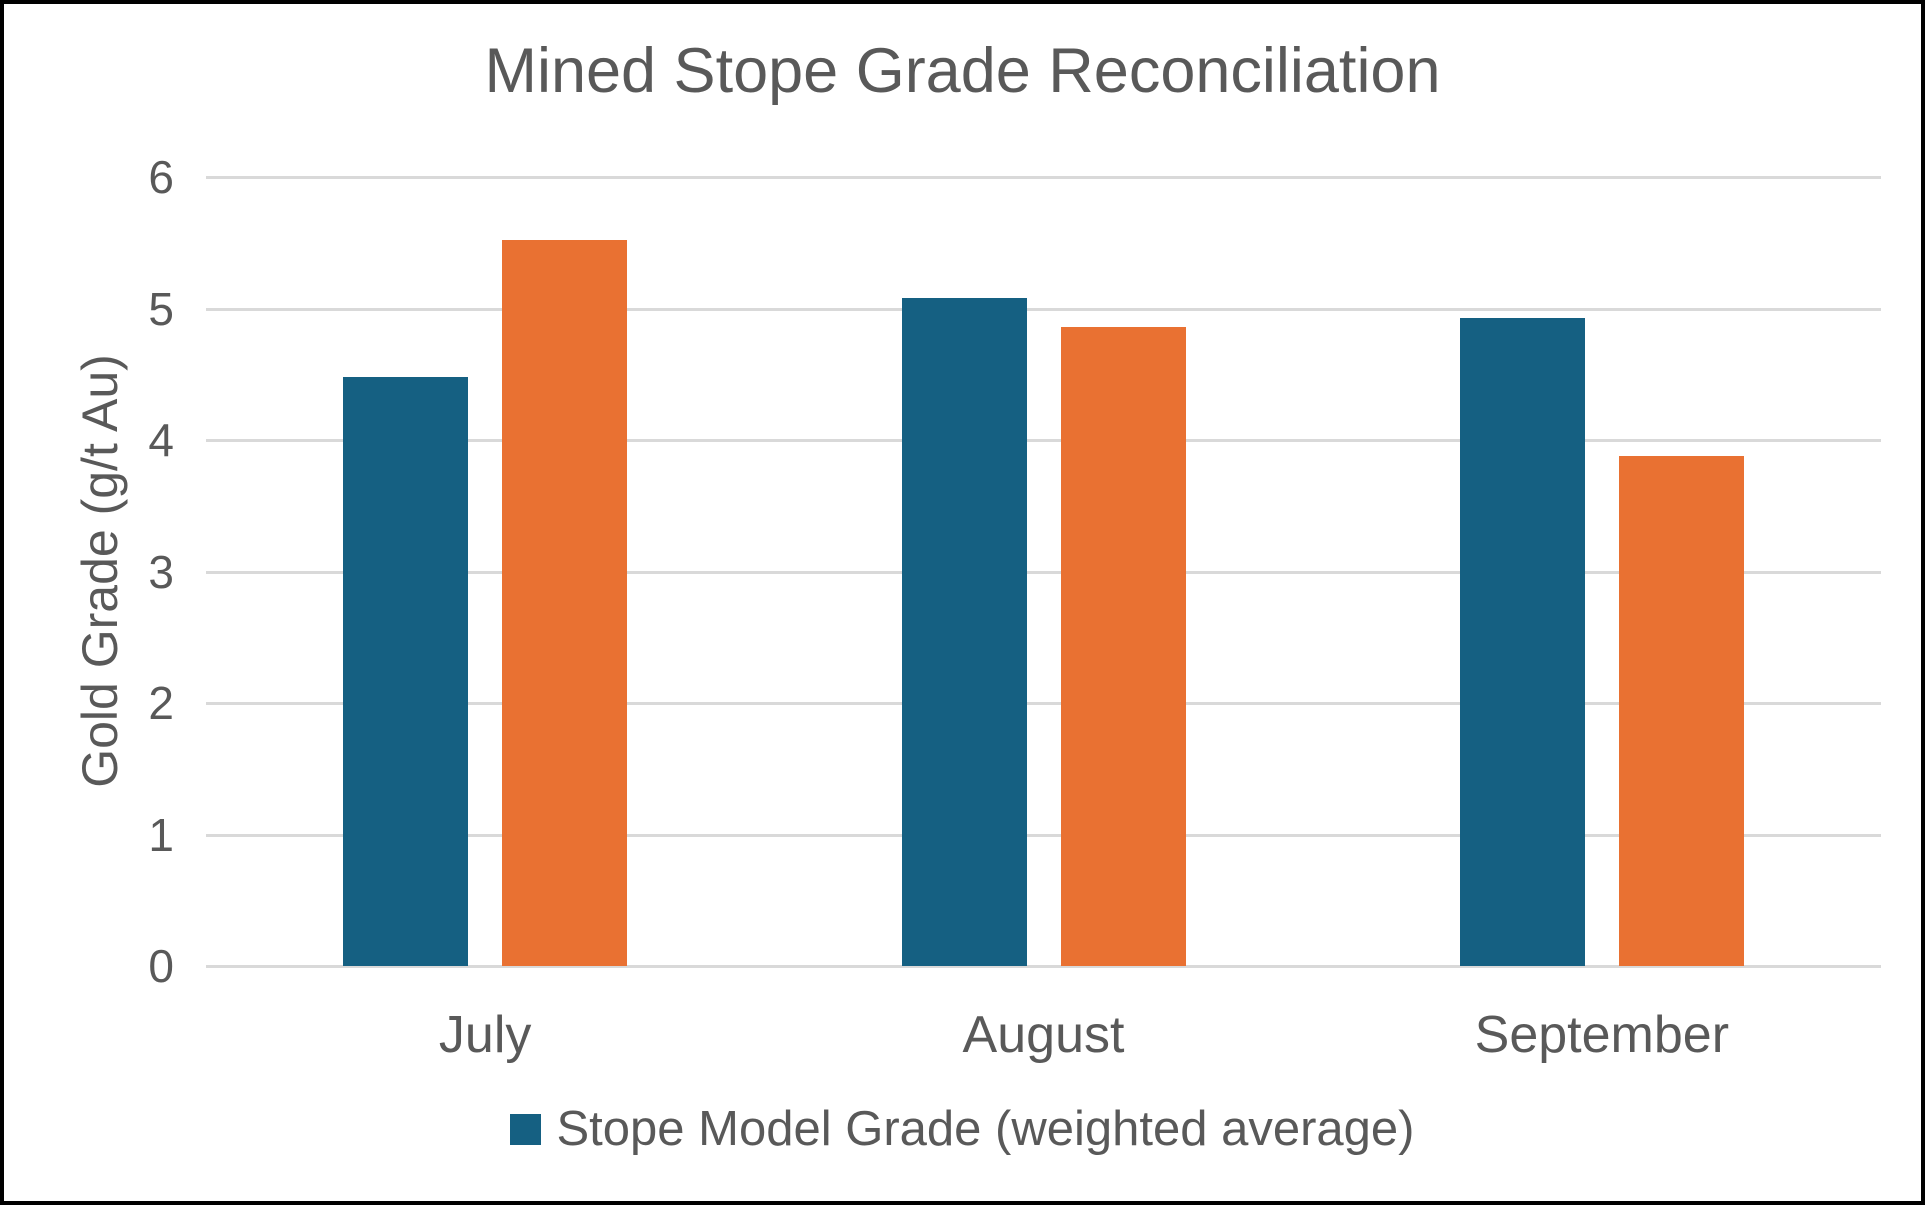  What do you see at coordinates (485, 1035) in the screenshot?
I see `x-axis-label-july: July` at bounding box center [485, 1035].